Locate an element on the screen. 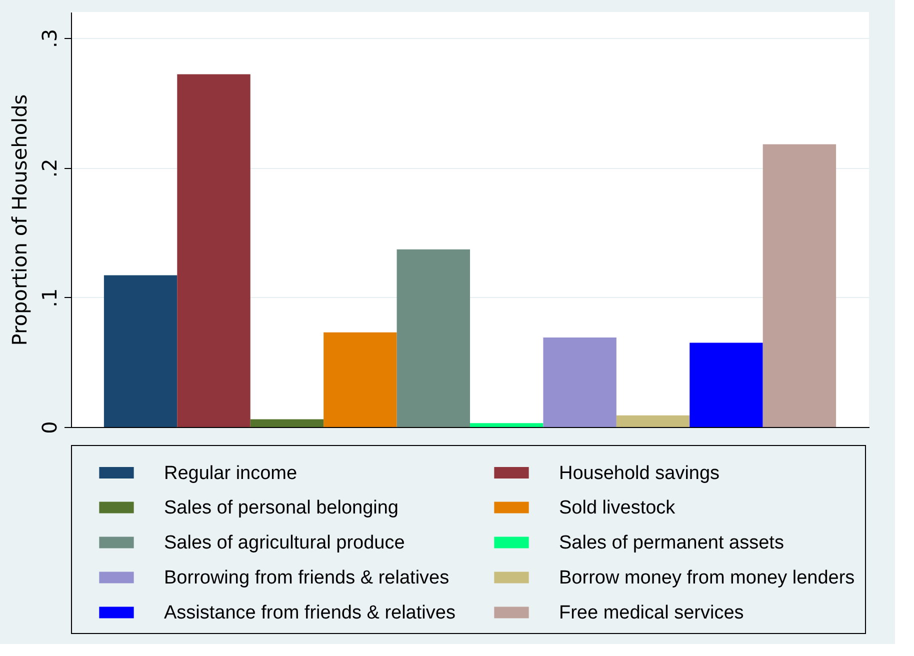 This screenshot has height=656, width=914. y-tick-label: .3 is located at coordinates (50, 38).